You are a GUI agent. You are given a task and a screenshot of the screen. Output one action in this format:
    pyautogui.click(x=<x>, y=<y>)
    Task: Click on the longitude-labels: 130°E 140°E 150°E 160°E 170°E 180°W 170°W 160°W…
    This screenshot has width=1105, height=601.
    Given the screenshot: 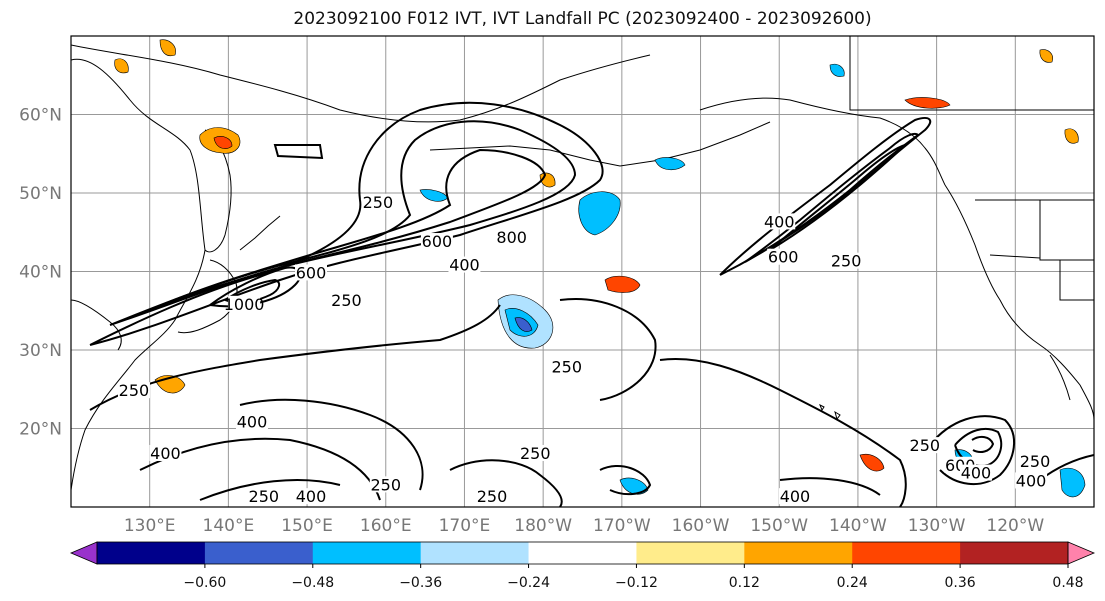 What is the action you would take?
    pyautogui.click(x=584, y=526)
    